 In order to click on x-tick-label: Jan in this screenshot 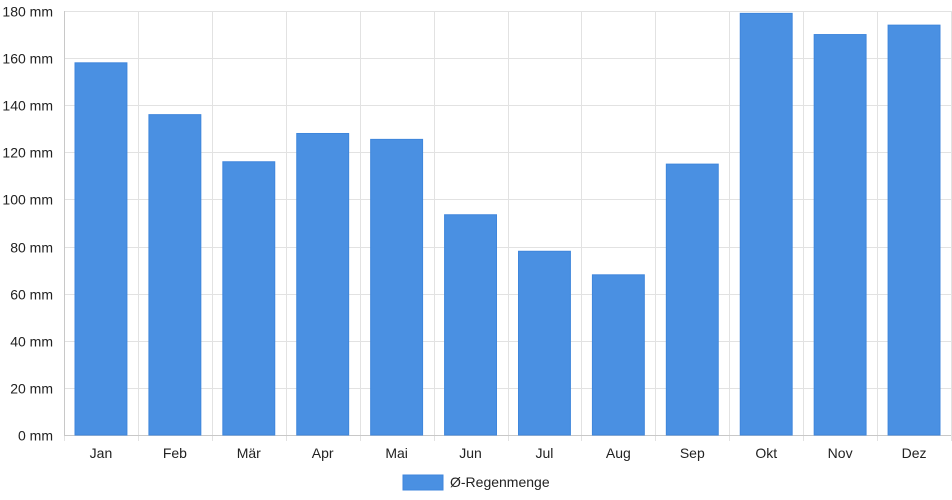, I will do `click(101, 453)`.